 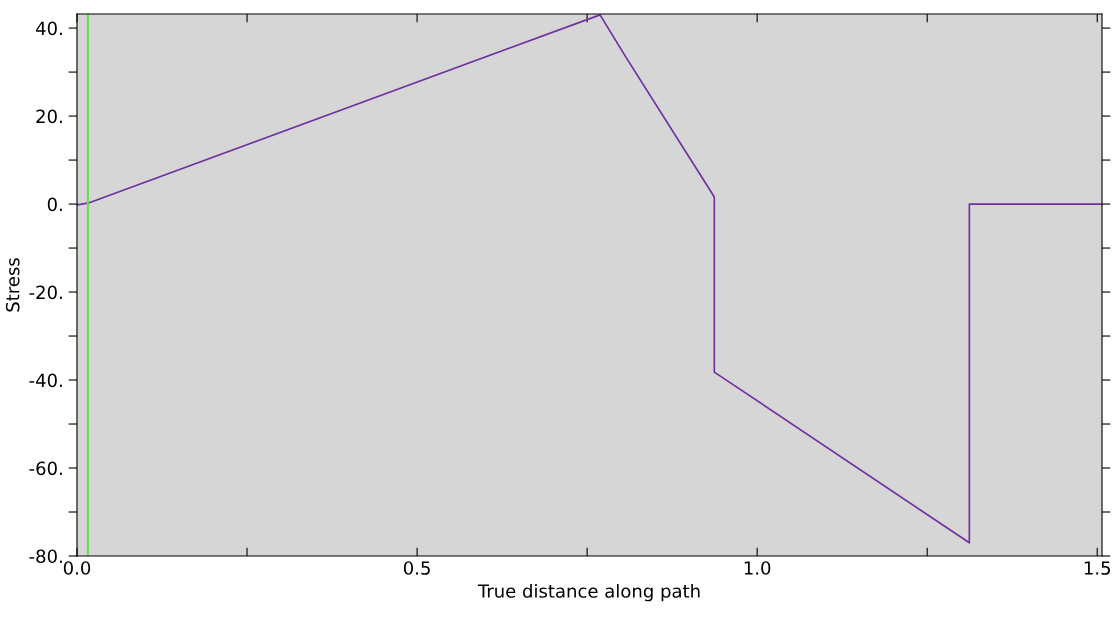 I want to click on y-tick-label: 40., so click(x=48, y=28).